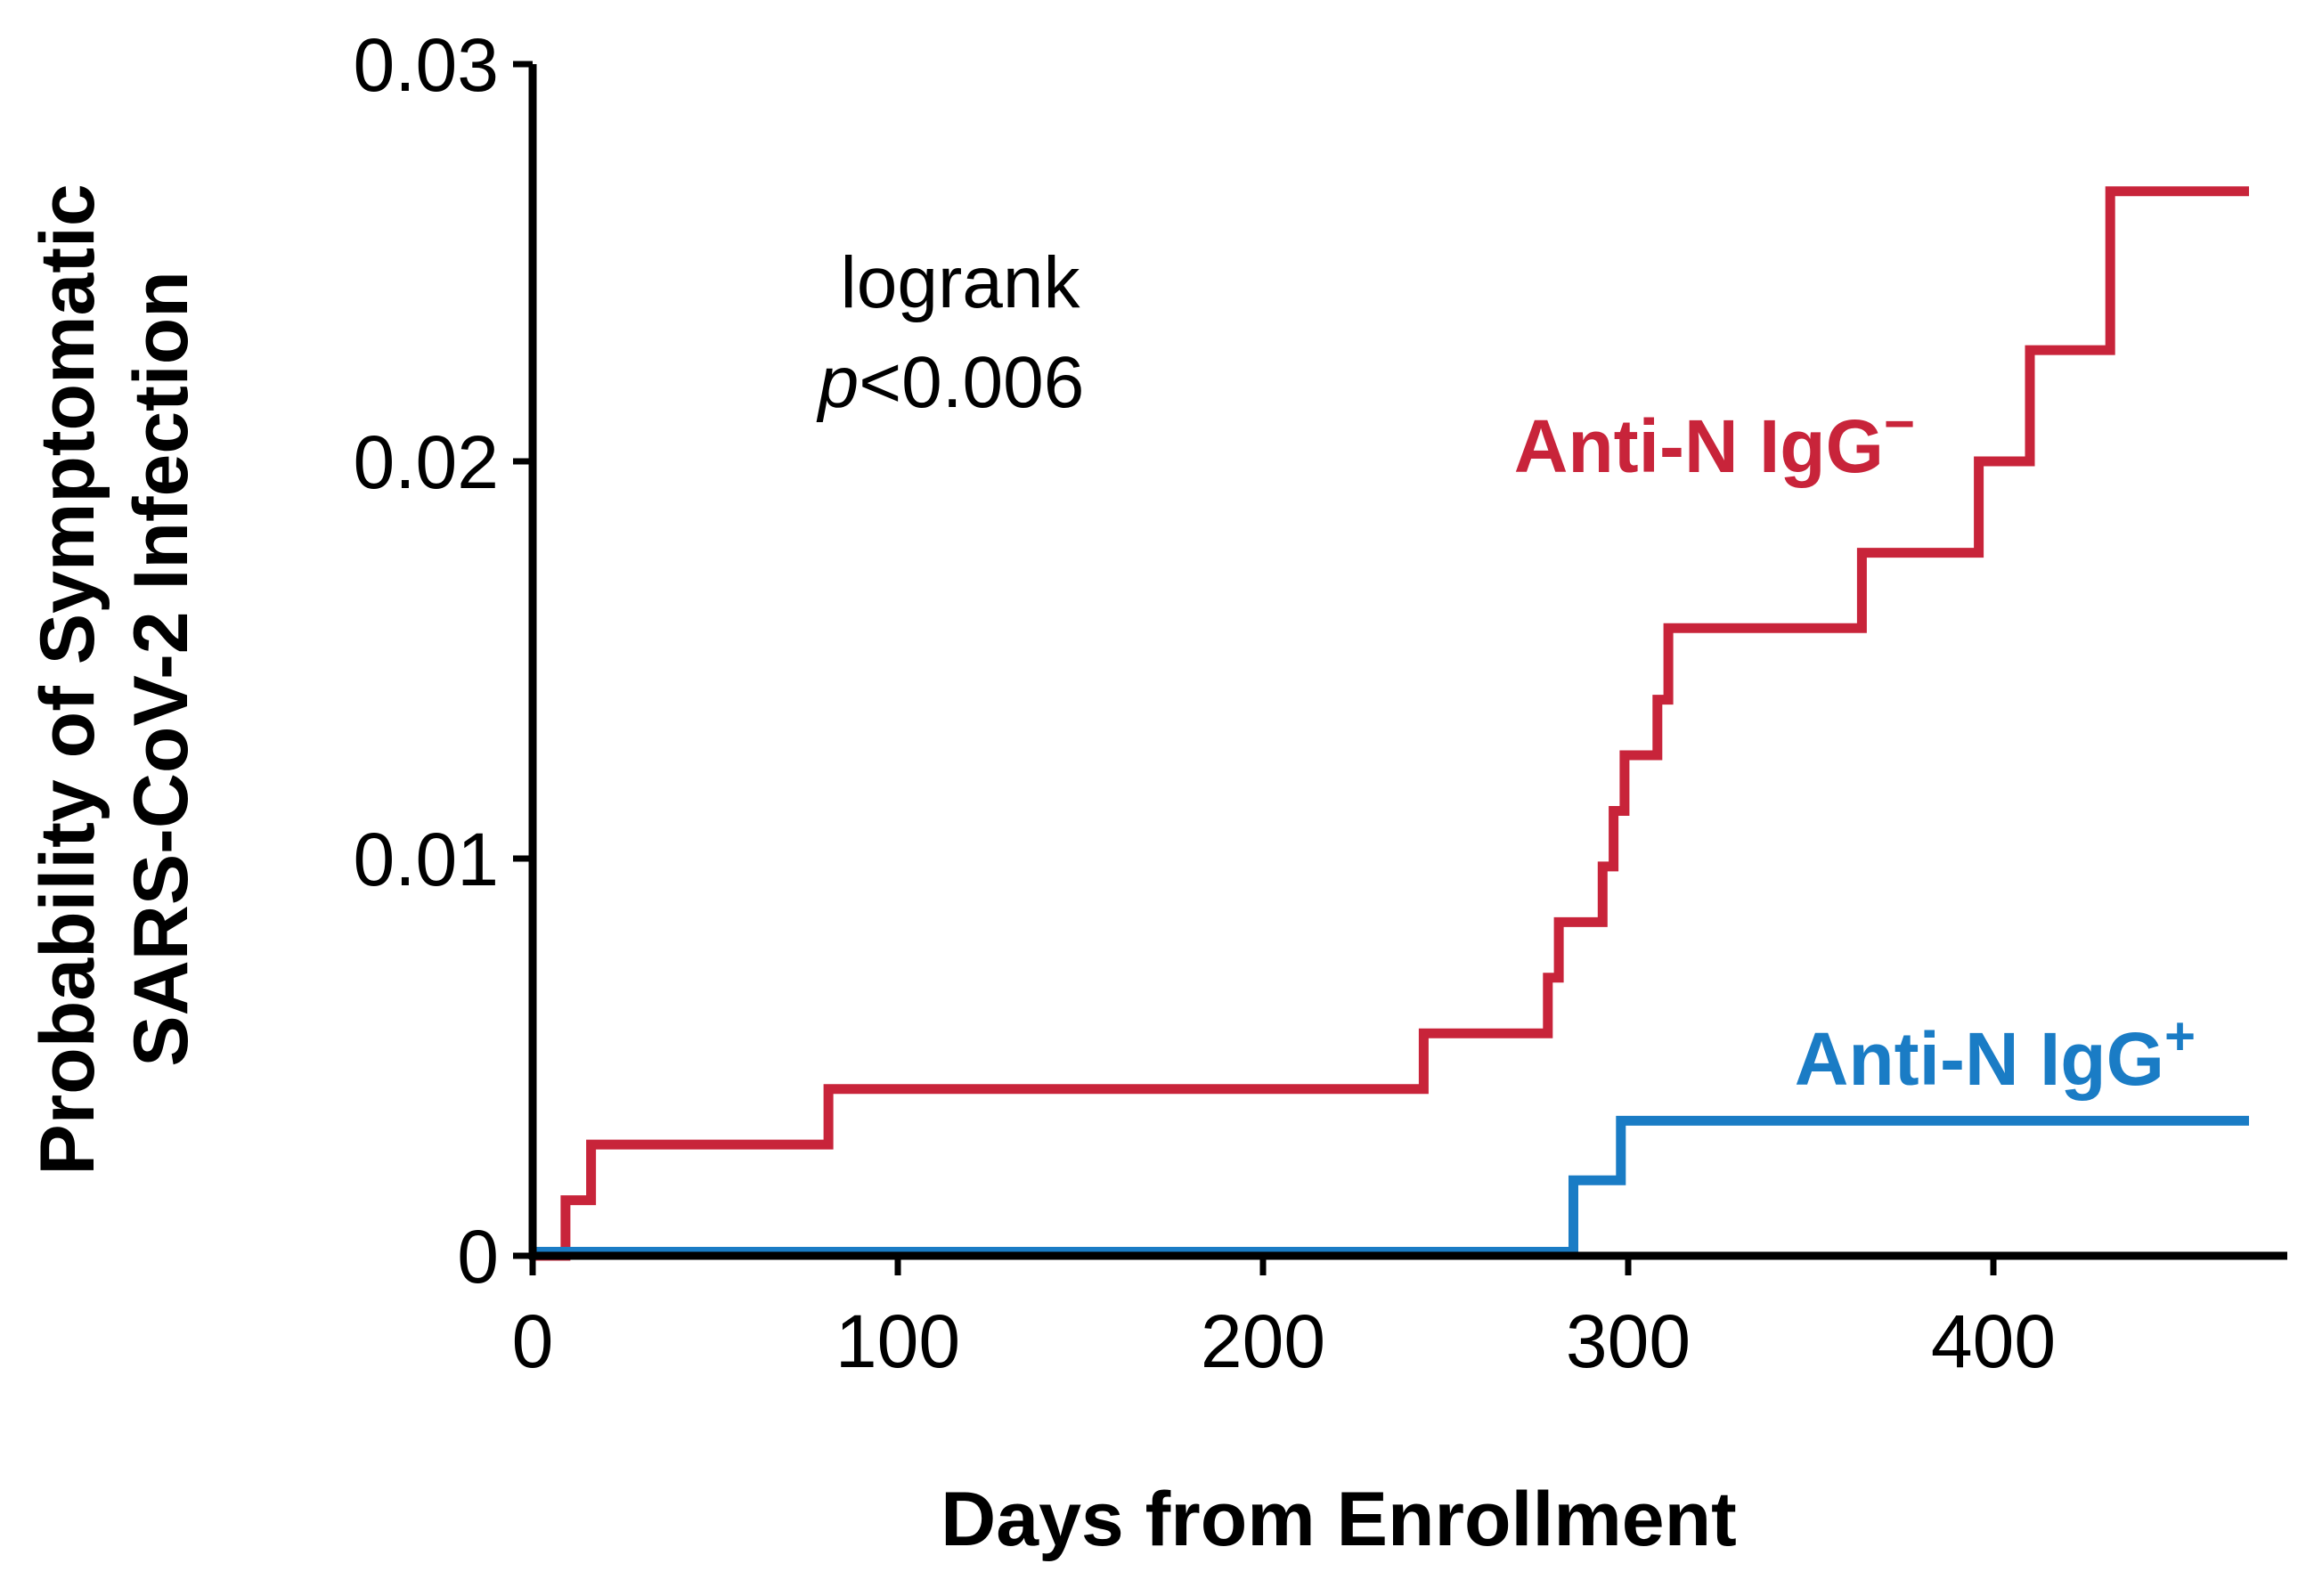  Describe the element at coordinates (1339, 1519) in the screenshot. I see `x-axis-title: Days from Enrollment` at that location.